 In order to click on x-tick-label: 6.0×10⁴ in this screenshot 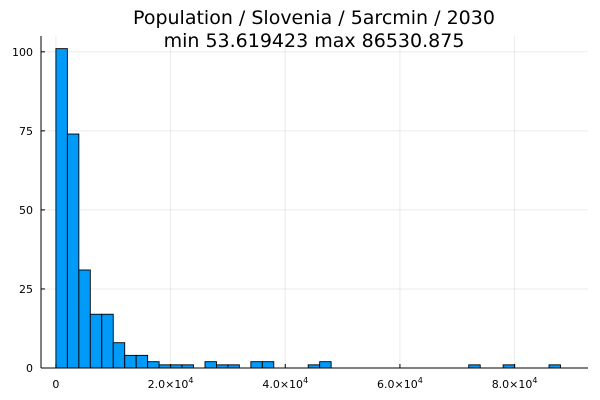, I will do `click(400, 383)`.